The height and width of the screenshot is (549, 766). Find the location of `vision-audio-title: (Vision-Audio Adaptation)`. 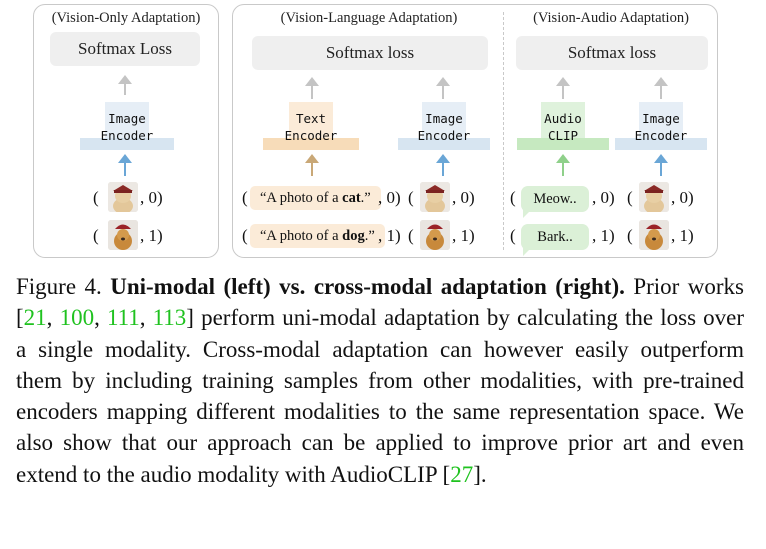

vision-audio-title: (Vision-Audio Adaptation) is located at coordinates (611, 18).